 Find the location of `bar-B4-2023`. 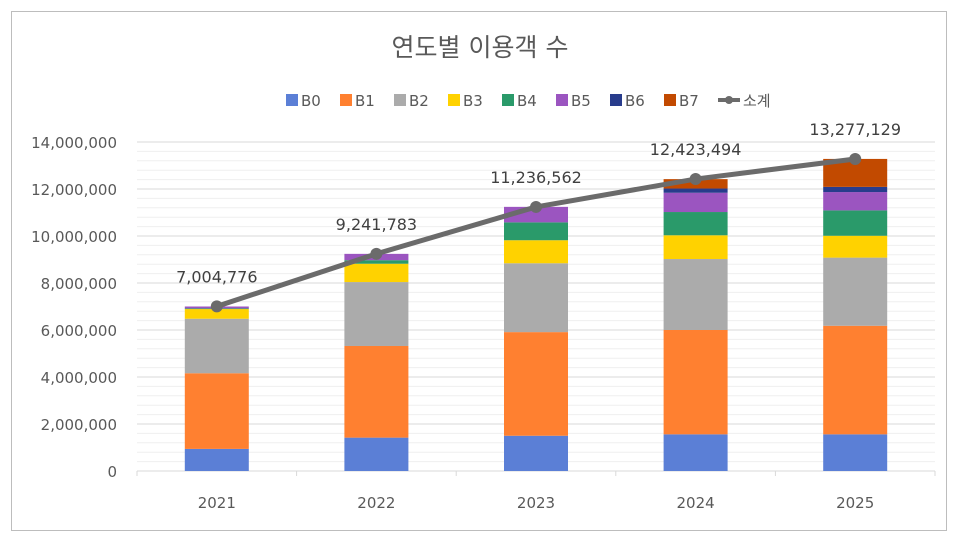

bar-B4-2023 is located at coordinates (536, 231).